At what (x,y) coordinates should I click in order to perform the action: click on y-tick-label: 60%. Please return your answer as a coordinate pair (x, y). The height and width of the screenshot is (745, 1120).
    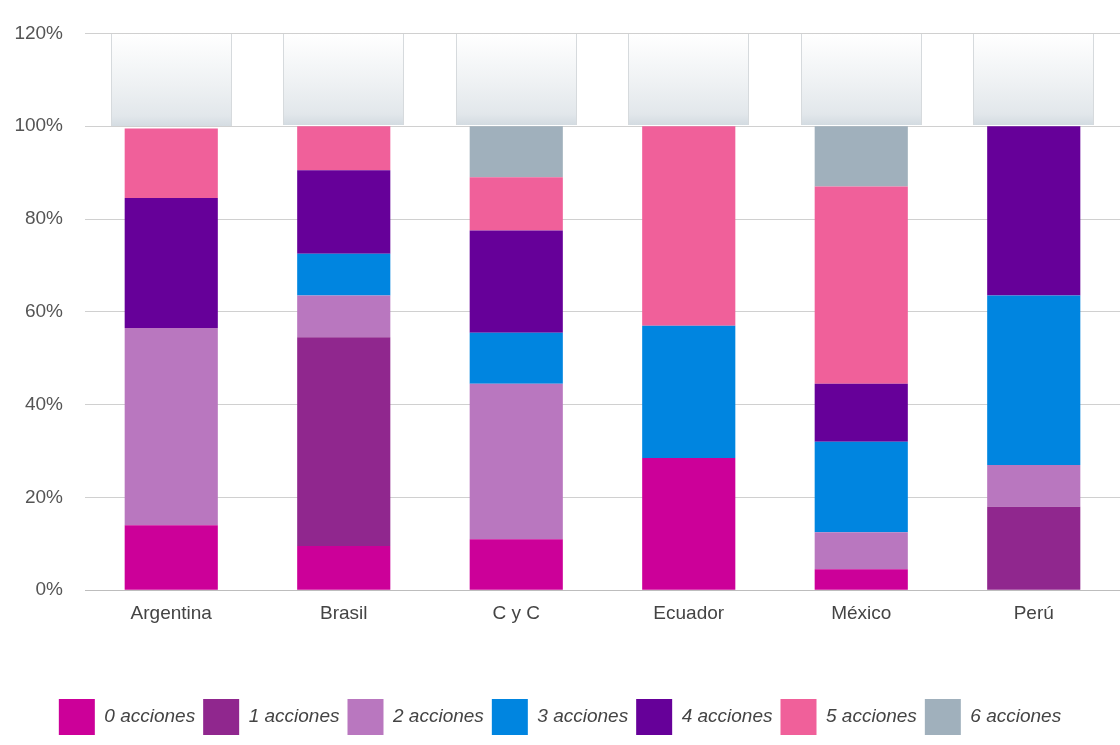
    Looking at the image, I should click on (44, 311).